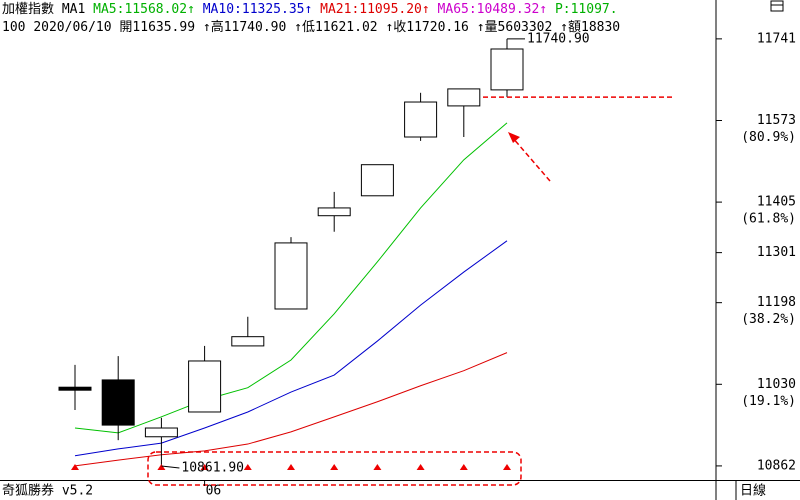 The width and height of the screenshot is (800, 500). Describe the element at coordinates (531, 159) in the screenshot. I see `arrow` at that location.